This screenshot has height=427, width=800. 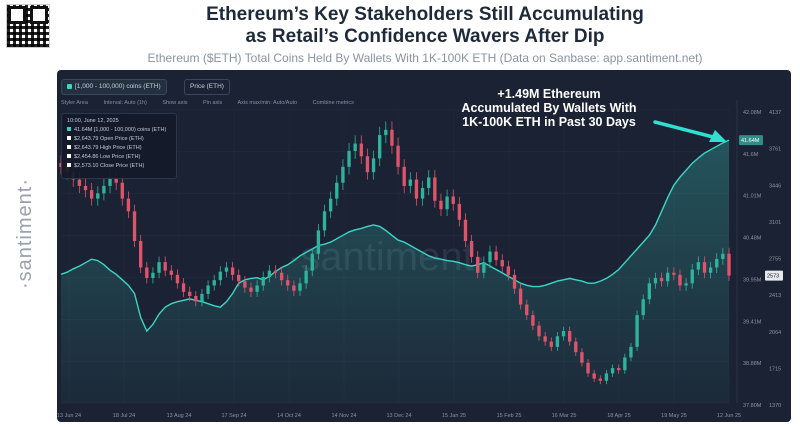 What do you see at coordinates (69, 86) in the screenshot?
I see `metric-chip-swatch` at bounding box center [69, 86].